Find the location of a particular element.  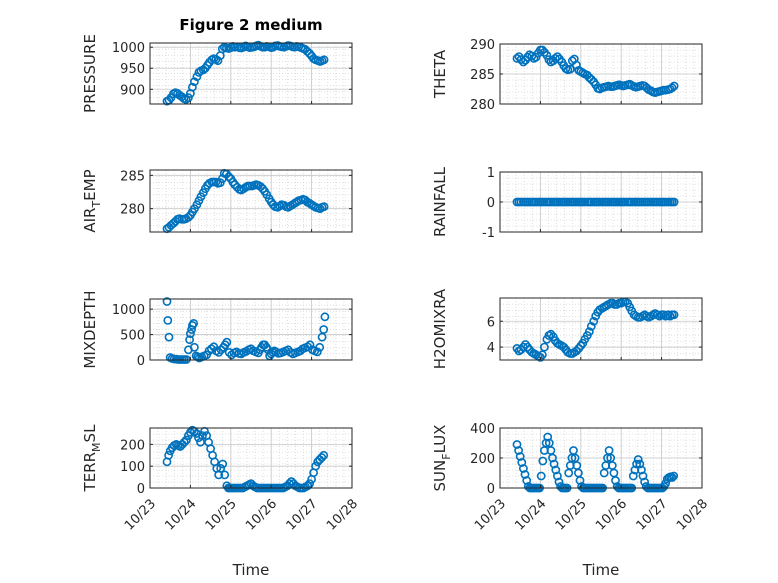

x-tick-label: 10/24 is located at coordinates (180, 514).